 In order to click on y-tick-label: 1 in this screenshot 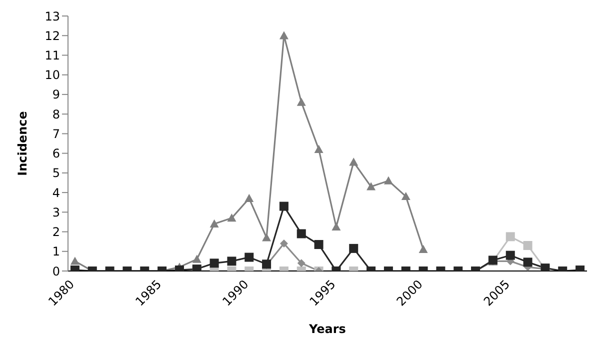, I will do `click(56, 251)`.